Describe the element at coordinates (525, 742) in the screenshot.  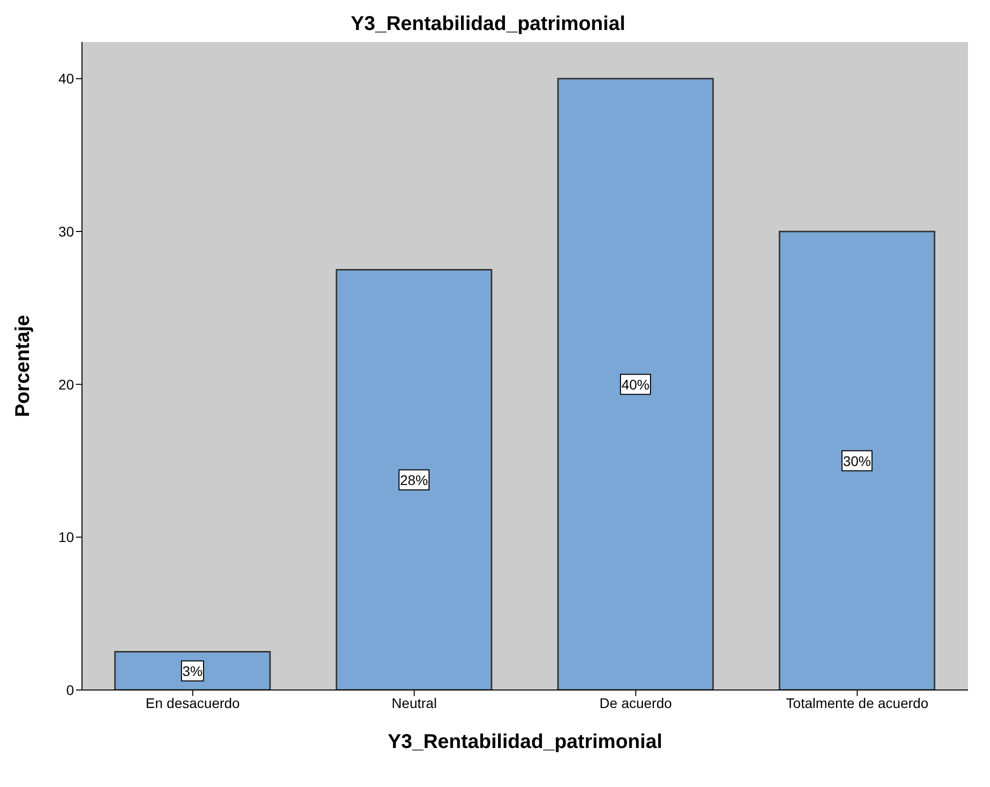
I see `x-axis-title: Y3_Rentabilidad_patrimonial` at that location.